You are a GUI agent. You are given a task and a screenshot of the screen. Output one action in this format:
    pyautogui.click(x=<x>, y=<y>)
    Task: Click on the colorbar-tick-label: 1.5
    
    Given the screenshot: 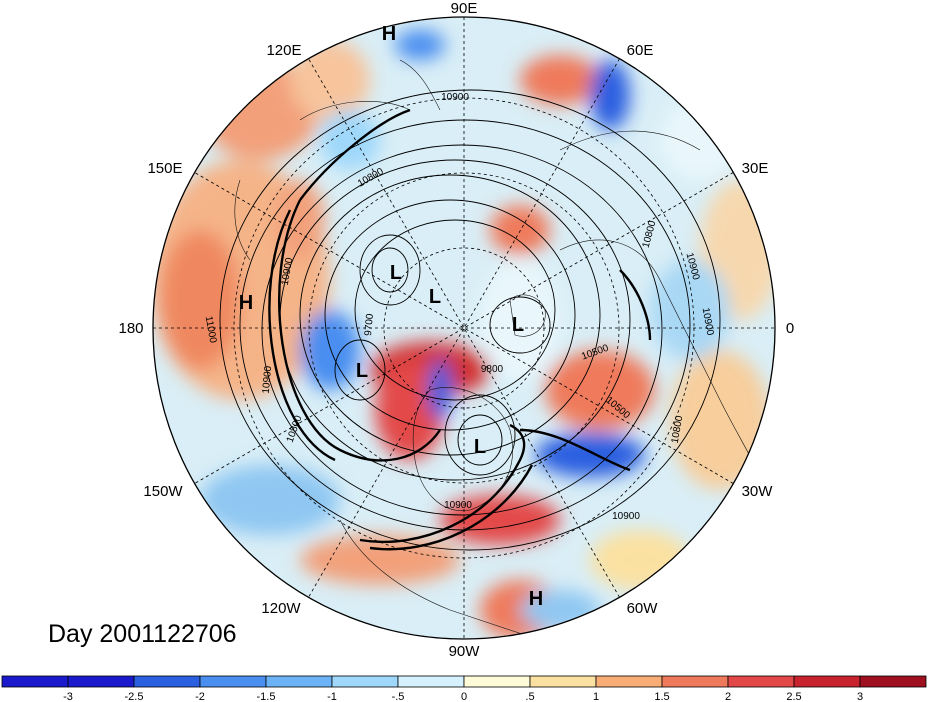 What is the action you would take?
    pyautogui.click(x=661, y=696)
    